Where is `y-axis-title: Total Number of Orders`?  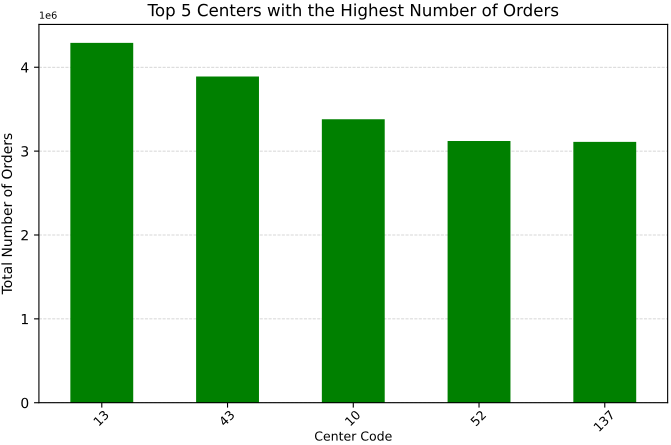
y-axis-title: Total Number of Orders is located at coordinates (6, 213).